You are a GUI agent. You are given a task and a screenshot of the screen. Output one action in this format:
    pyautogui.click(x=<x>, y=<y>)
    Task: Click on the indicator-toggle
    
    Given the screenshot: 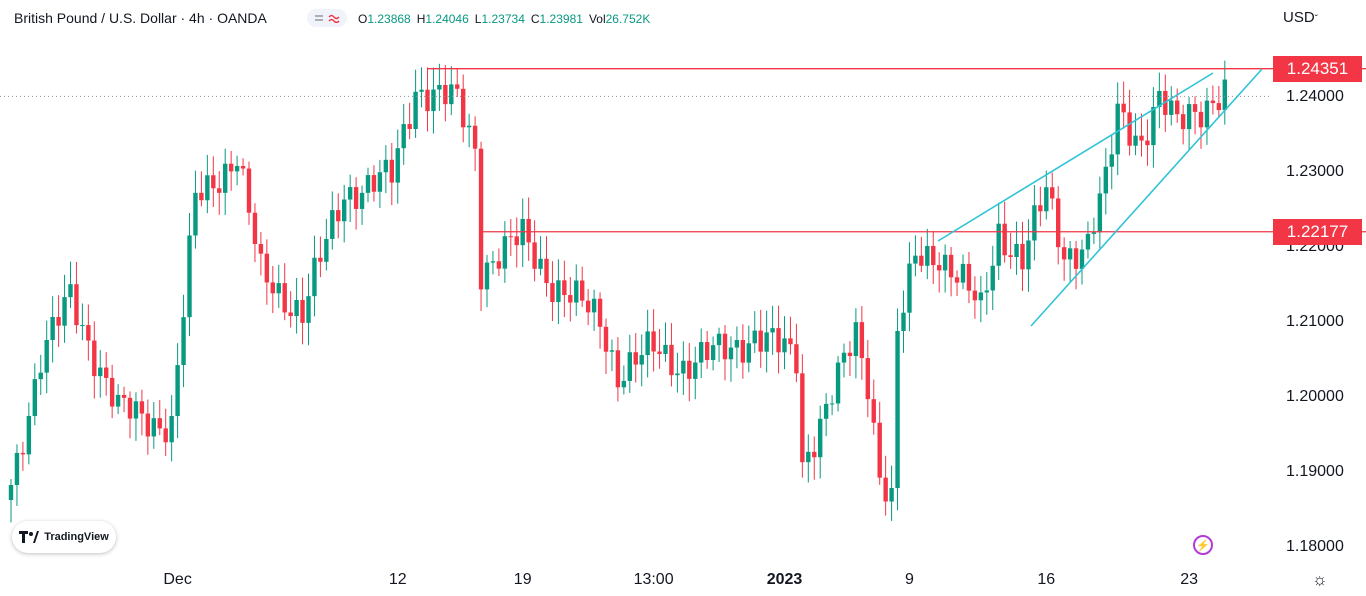 What is the action you would take?
    pyautogui.click(x=327, y=18)
    